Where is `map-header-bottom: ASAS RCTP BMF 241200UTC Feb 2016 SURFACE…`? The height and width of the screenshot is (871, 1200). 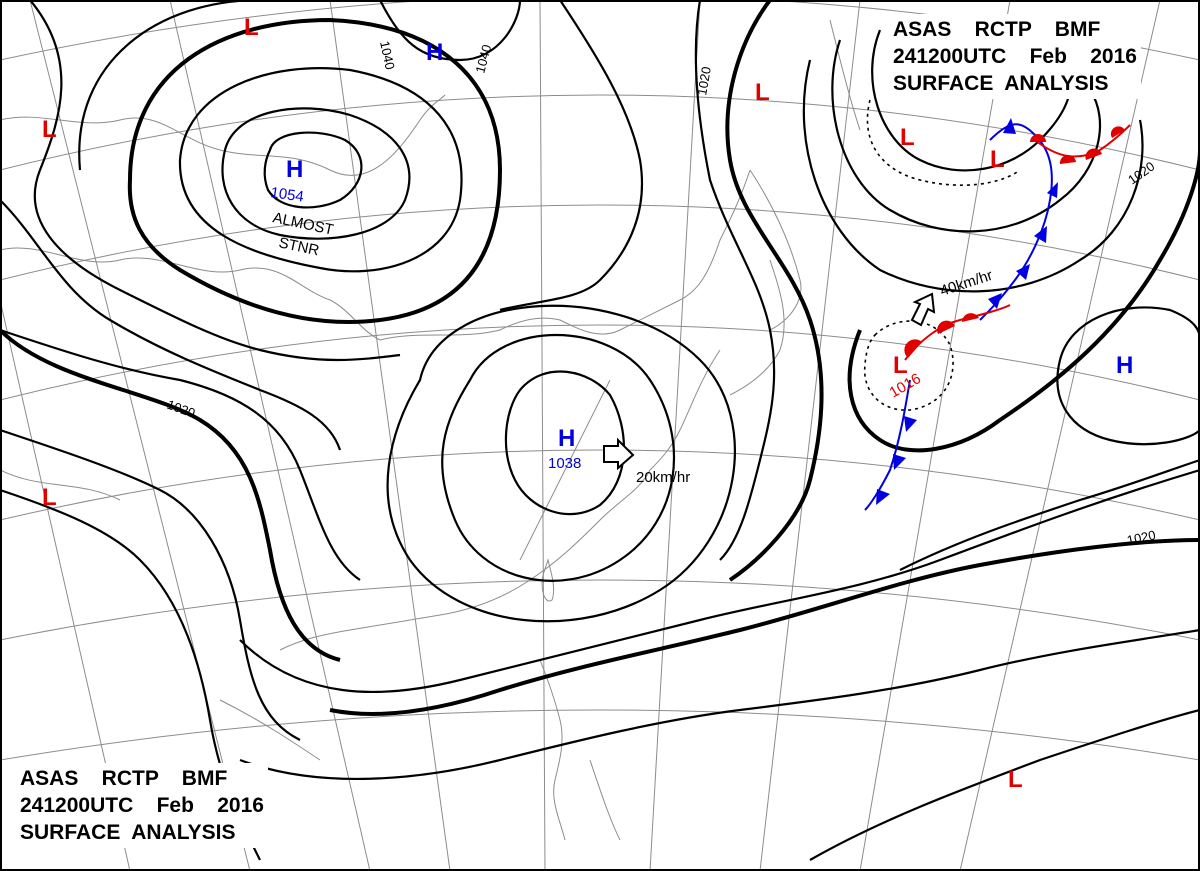
map-header-bottom: ASAS RCTP BMF 241200UTC Feb 2016 SURFACE… is located at coordinates (142, 805).